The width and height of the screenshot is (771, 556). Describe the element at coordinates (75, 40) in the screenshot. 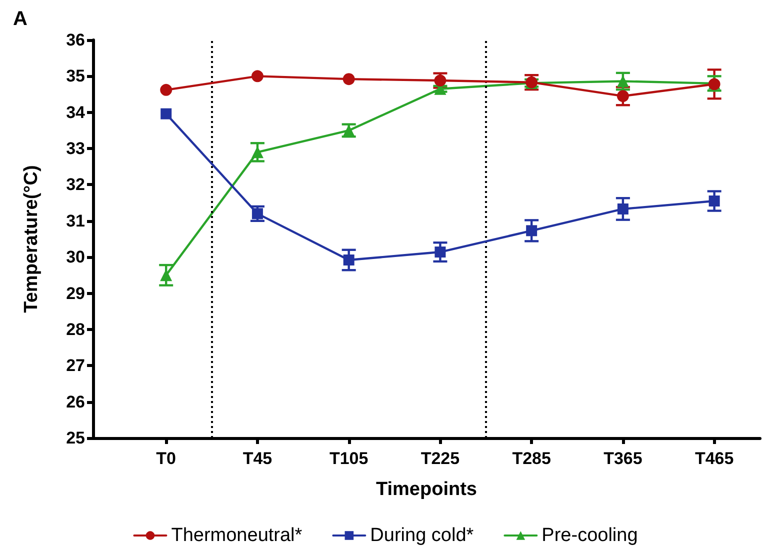

I see `y-tick-label: 36` at that location.